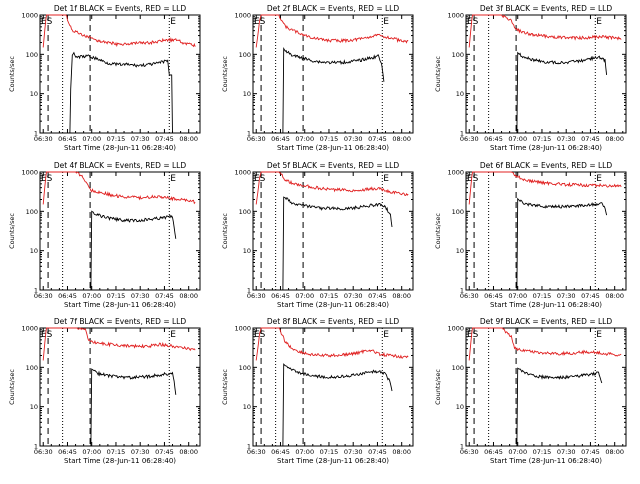 The width and height of the screenshot is (640, 484). Describe the element at coordinates (546, 321) in the screenshot. I see `panel-title: Det 9f BLACK = Events, RED = LLD` at that location.